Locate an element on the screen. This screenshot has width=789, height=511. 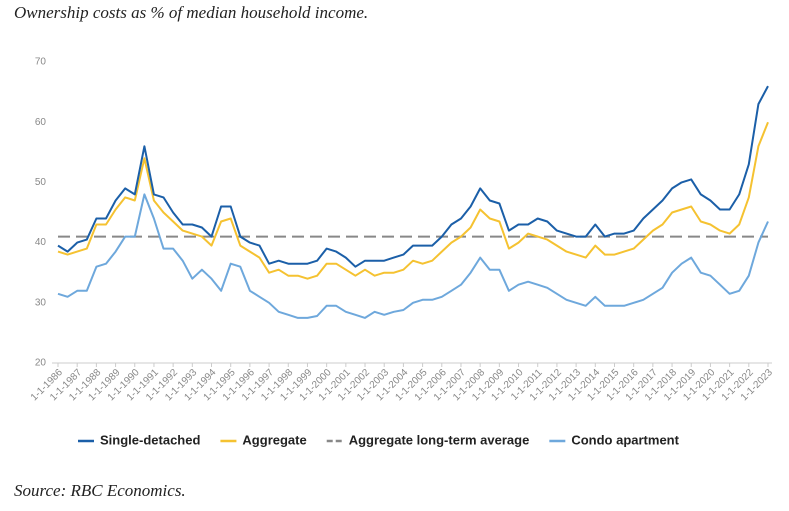
legend-label: Aggregate long-term average is located at coordinates (439, 439).